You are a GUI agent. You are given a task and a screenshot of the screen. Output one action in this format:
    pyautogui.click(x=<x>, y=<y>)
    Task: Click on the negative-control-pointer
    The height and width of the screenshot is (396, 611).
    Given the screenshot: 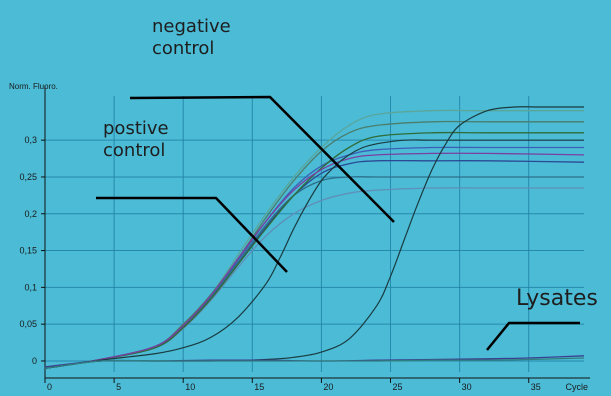 What is the action you would take?
    pyautogui.click(x=262, y=159)
    